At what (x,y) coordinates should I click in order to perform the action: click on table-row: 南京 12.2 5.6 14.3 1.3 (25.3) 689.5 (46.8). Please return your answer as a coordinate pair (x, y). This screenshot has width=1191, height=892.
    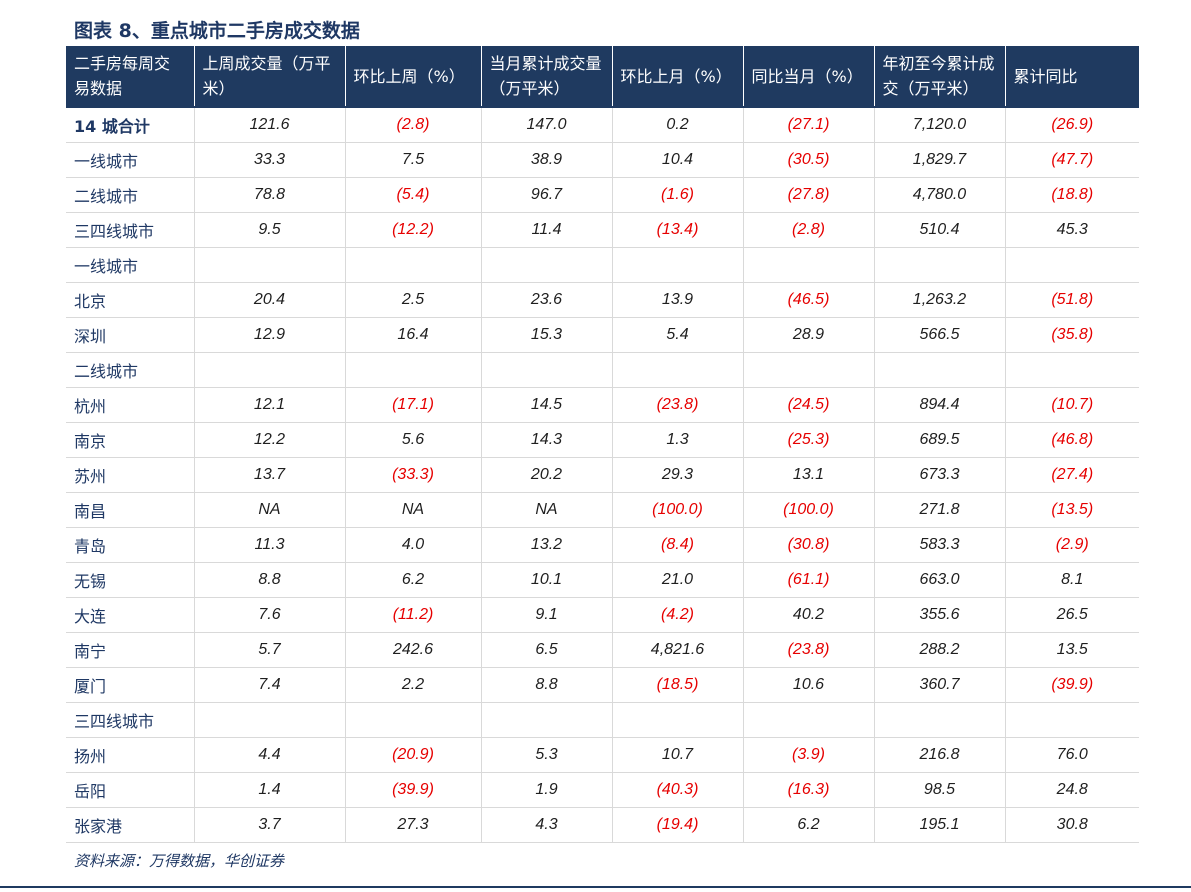
    Looking at the image, I should click on (602, 440).